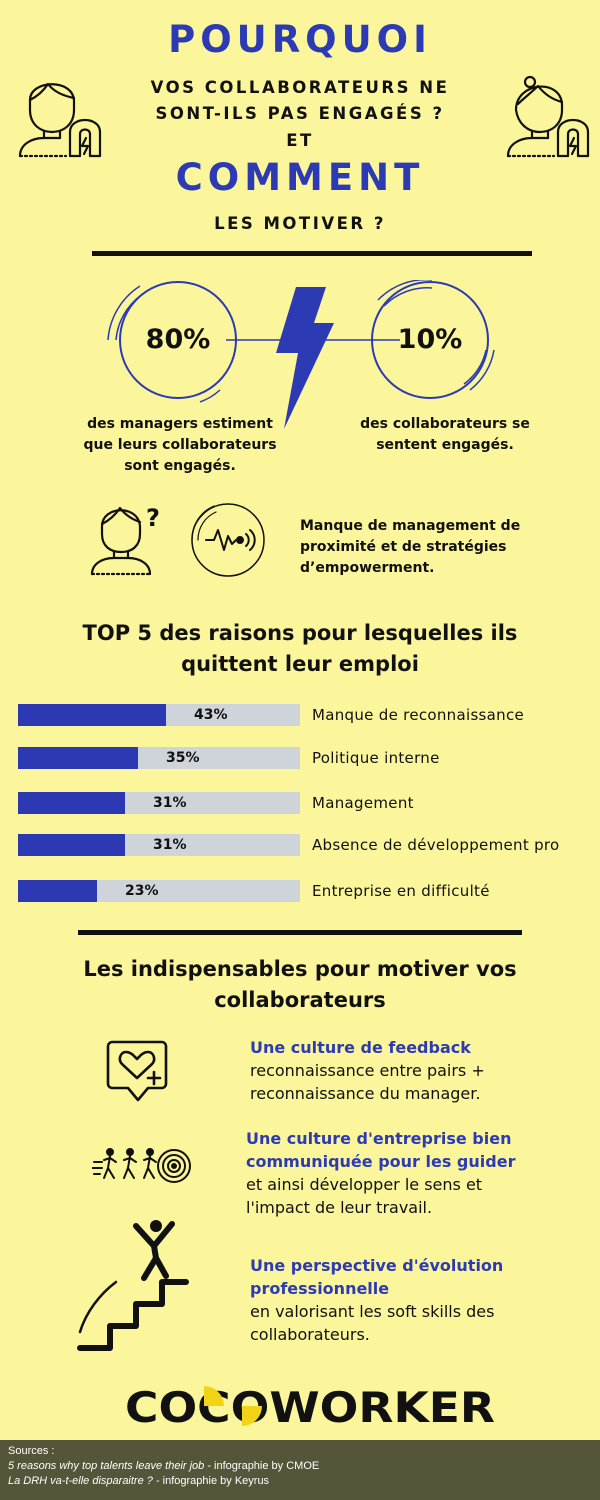  What do you see at coordinates (377, 1265) in the screenshot?
I see `motivate-item-title-line-1: Une perspective d'évolution` at bounding box center [377, 1265].